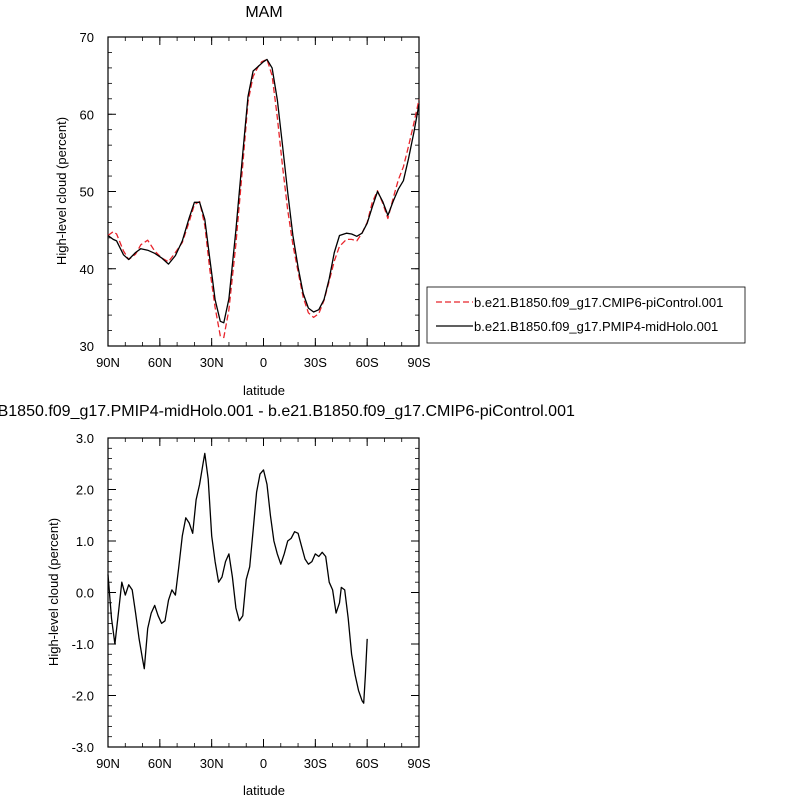  What do you see at coordinates (263, 12) in the screenshot?
I see `panel-1-title: MAM` at bounding box center [263, 12].